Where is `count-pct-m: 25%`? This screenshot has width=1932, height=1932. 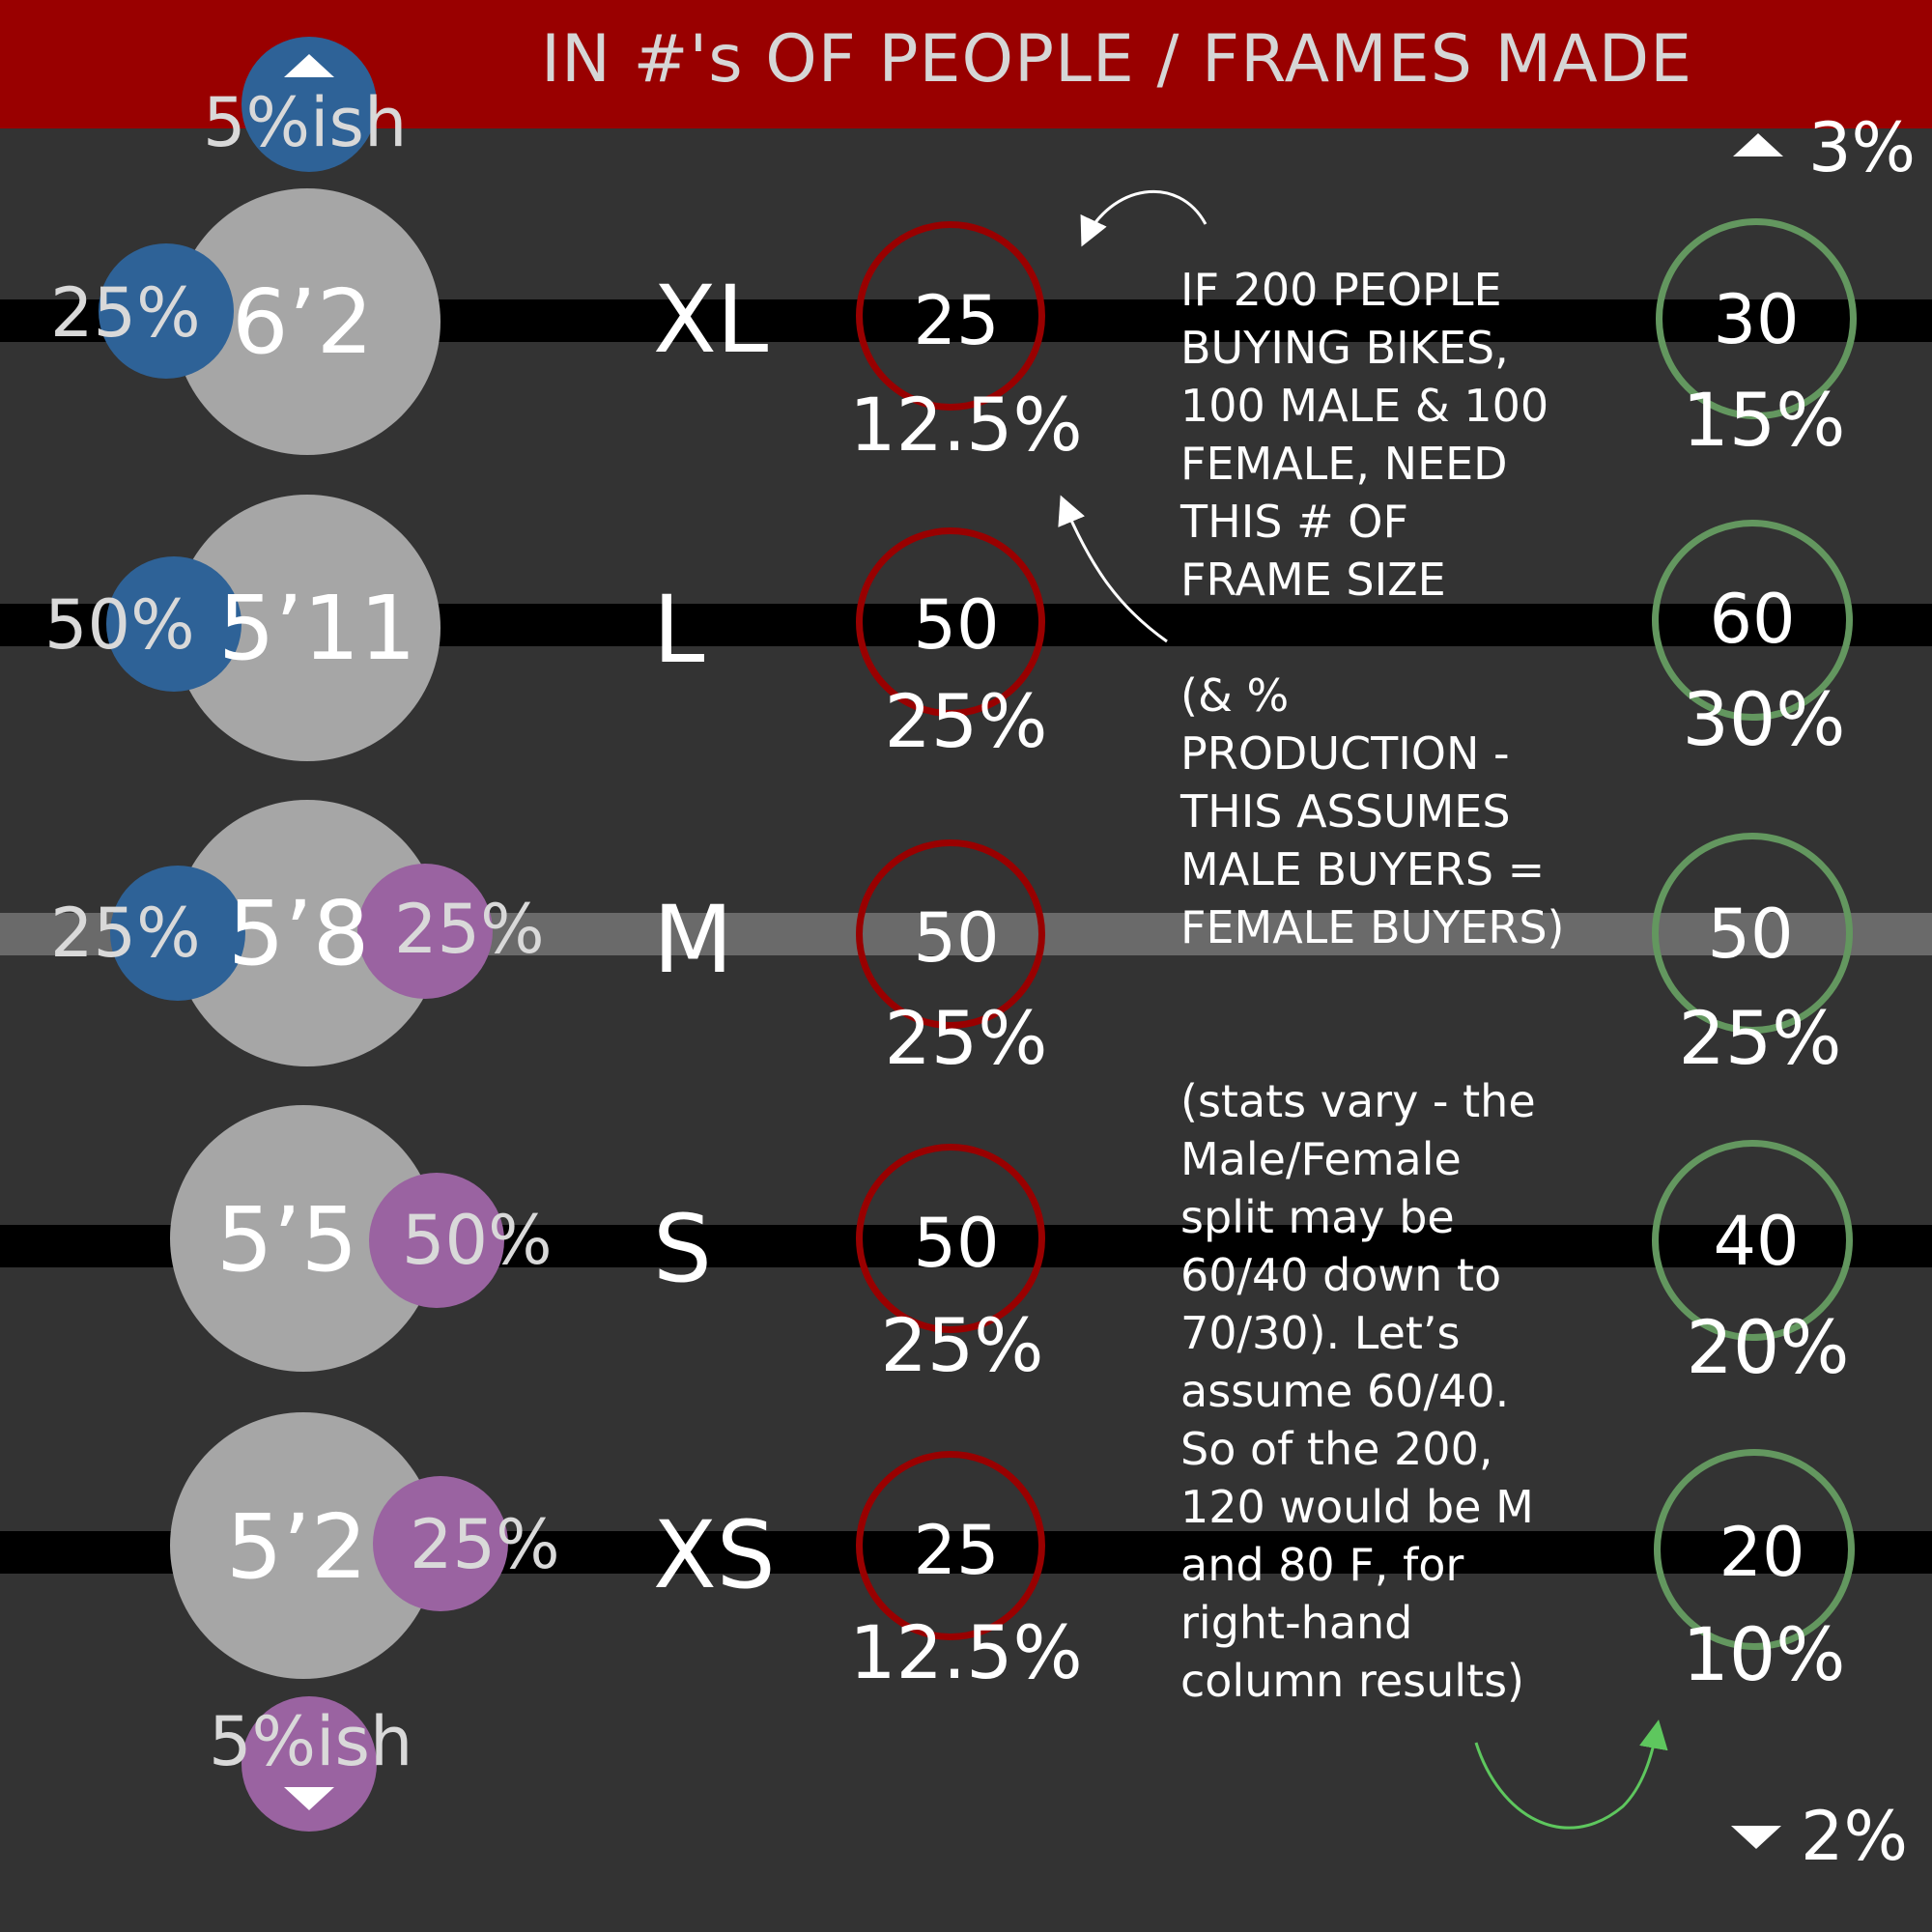 count-pct-m: 25% is located at coordinates (966, 1038).